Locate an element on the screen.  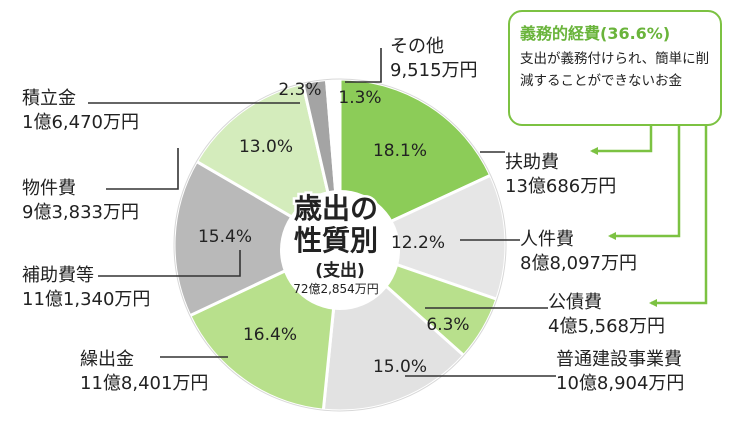
slice-category-label: 公債費 is located at coordinates (575, 302).